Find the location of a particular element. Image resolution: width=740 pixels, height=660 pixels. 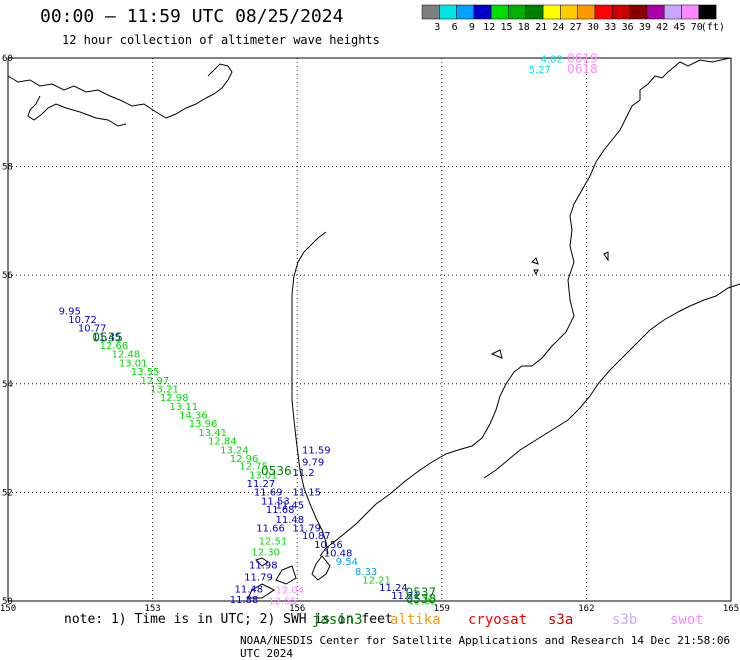

lat-tick-label: 54 is located at coordinates (7, 385).